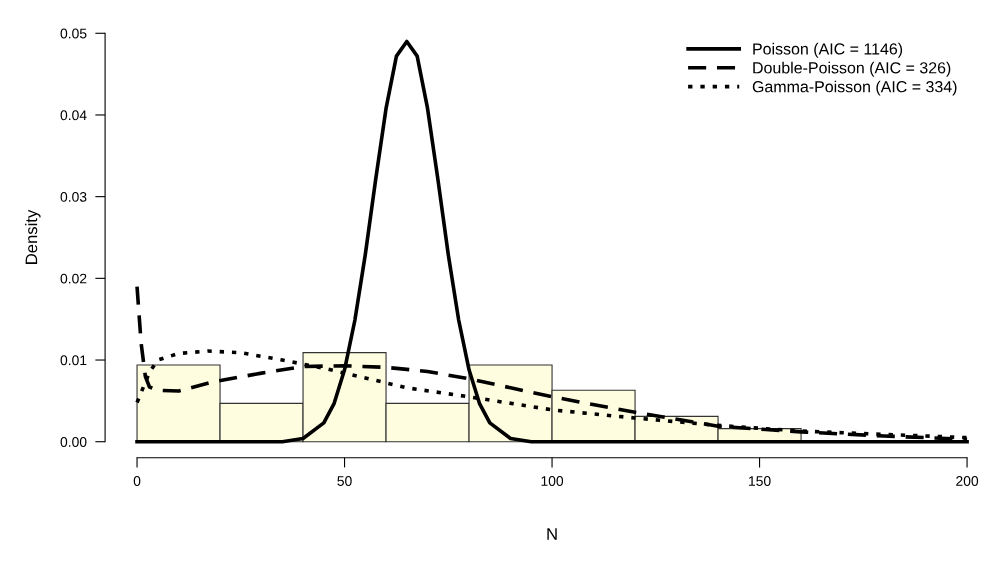 Image resolution: width=1001 pixels, height=565 pixels. What do you see at coordinates (552, 481) in the screenshot?
I see `x-tick-label: 100` at bounding box center [552, 481].